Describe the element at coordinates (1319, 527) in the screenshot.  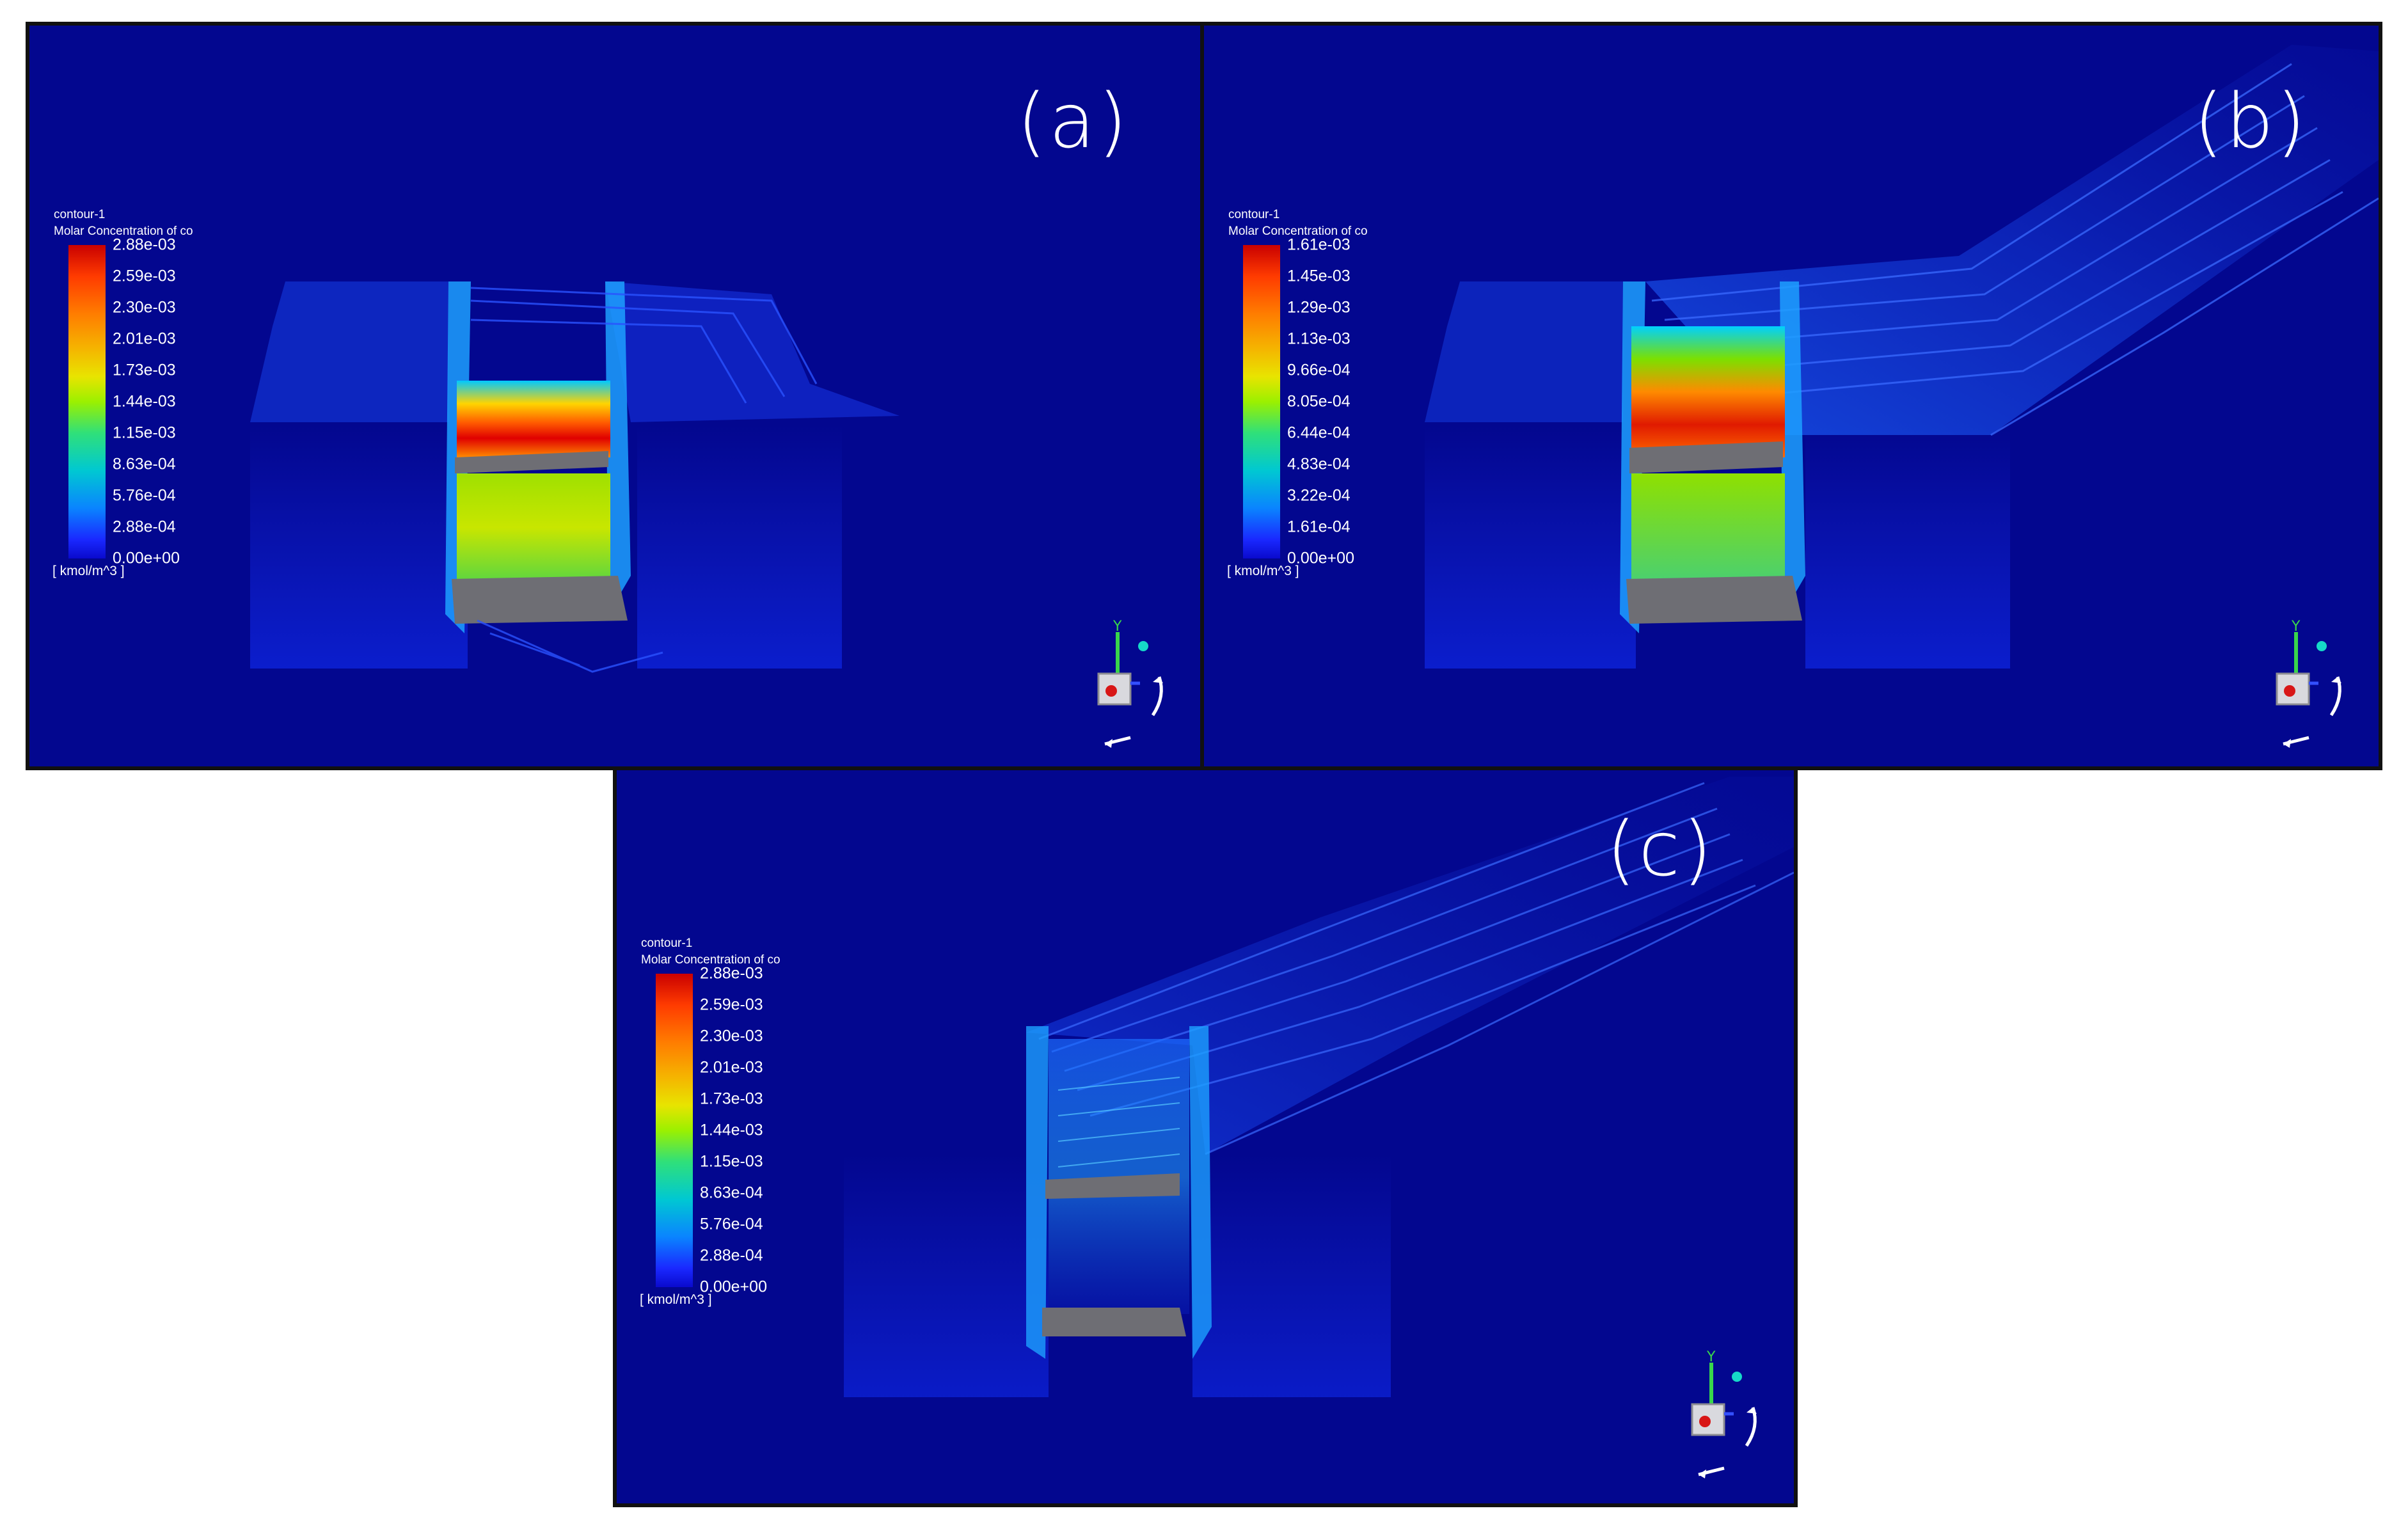
I see `tick-label: 1.61e-04` at that location.